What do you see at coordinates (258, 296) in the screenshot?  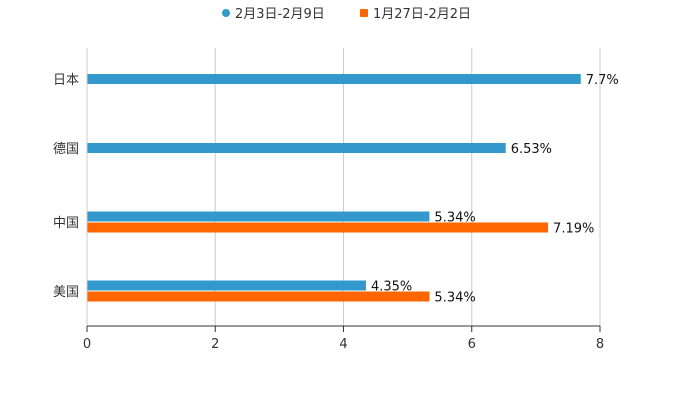 I see `bar-美国-series-2` at bounding box center [258, 296].